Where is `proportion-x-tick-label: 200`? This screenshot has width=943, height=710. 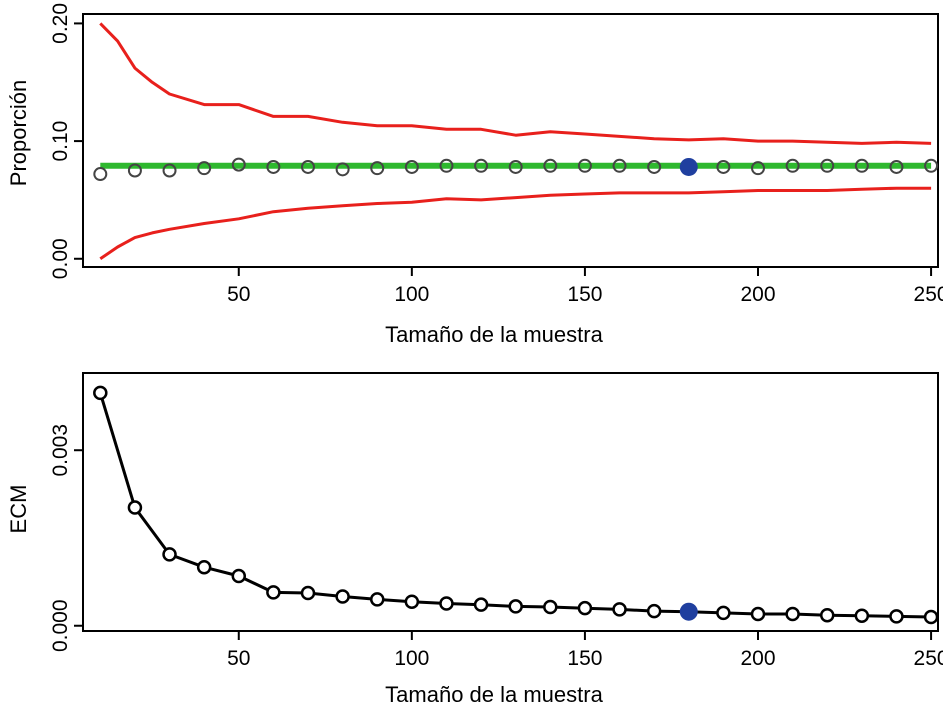 proportion-x-tick-label: 200 is located at coordinates (757, 294).